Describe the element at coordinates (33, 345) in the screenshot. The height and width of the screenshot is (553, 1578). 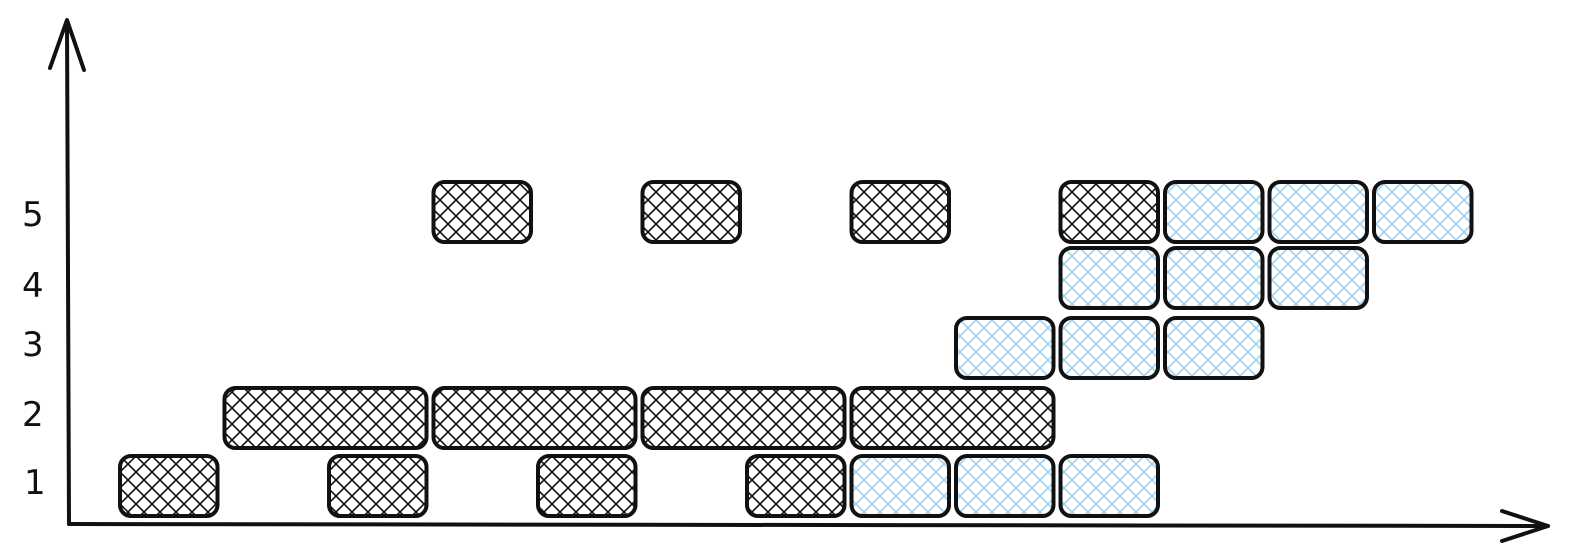
I see `y-tick-label: 3` at that location.